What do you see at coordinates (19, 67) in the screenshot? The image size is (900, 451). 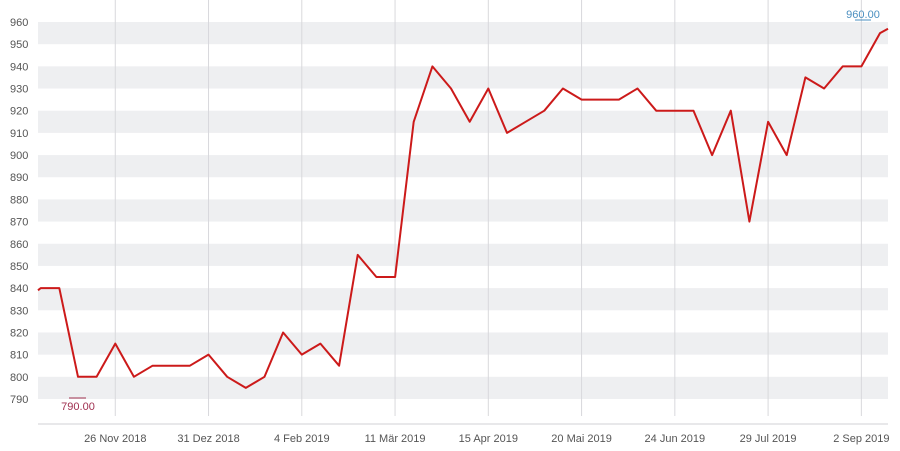 I see `y-tick-label: 940` at bounding box center [19, 67].